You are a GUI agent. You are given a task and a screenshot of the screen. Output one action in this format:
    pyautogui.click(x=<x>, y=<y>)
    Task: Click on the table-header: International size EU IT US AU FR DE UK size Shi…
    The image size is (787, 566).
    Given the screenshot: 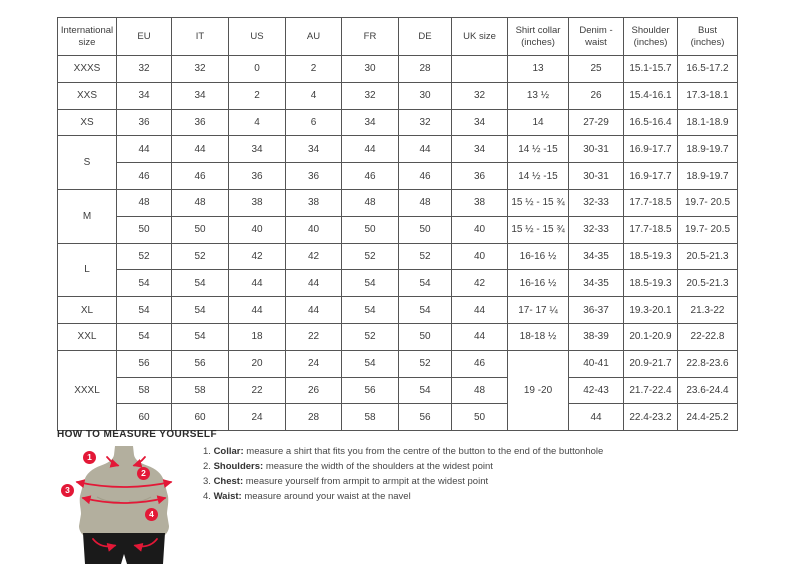 What is the action you would take?
    pyautogui.click(x=397, y=36)
    